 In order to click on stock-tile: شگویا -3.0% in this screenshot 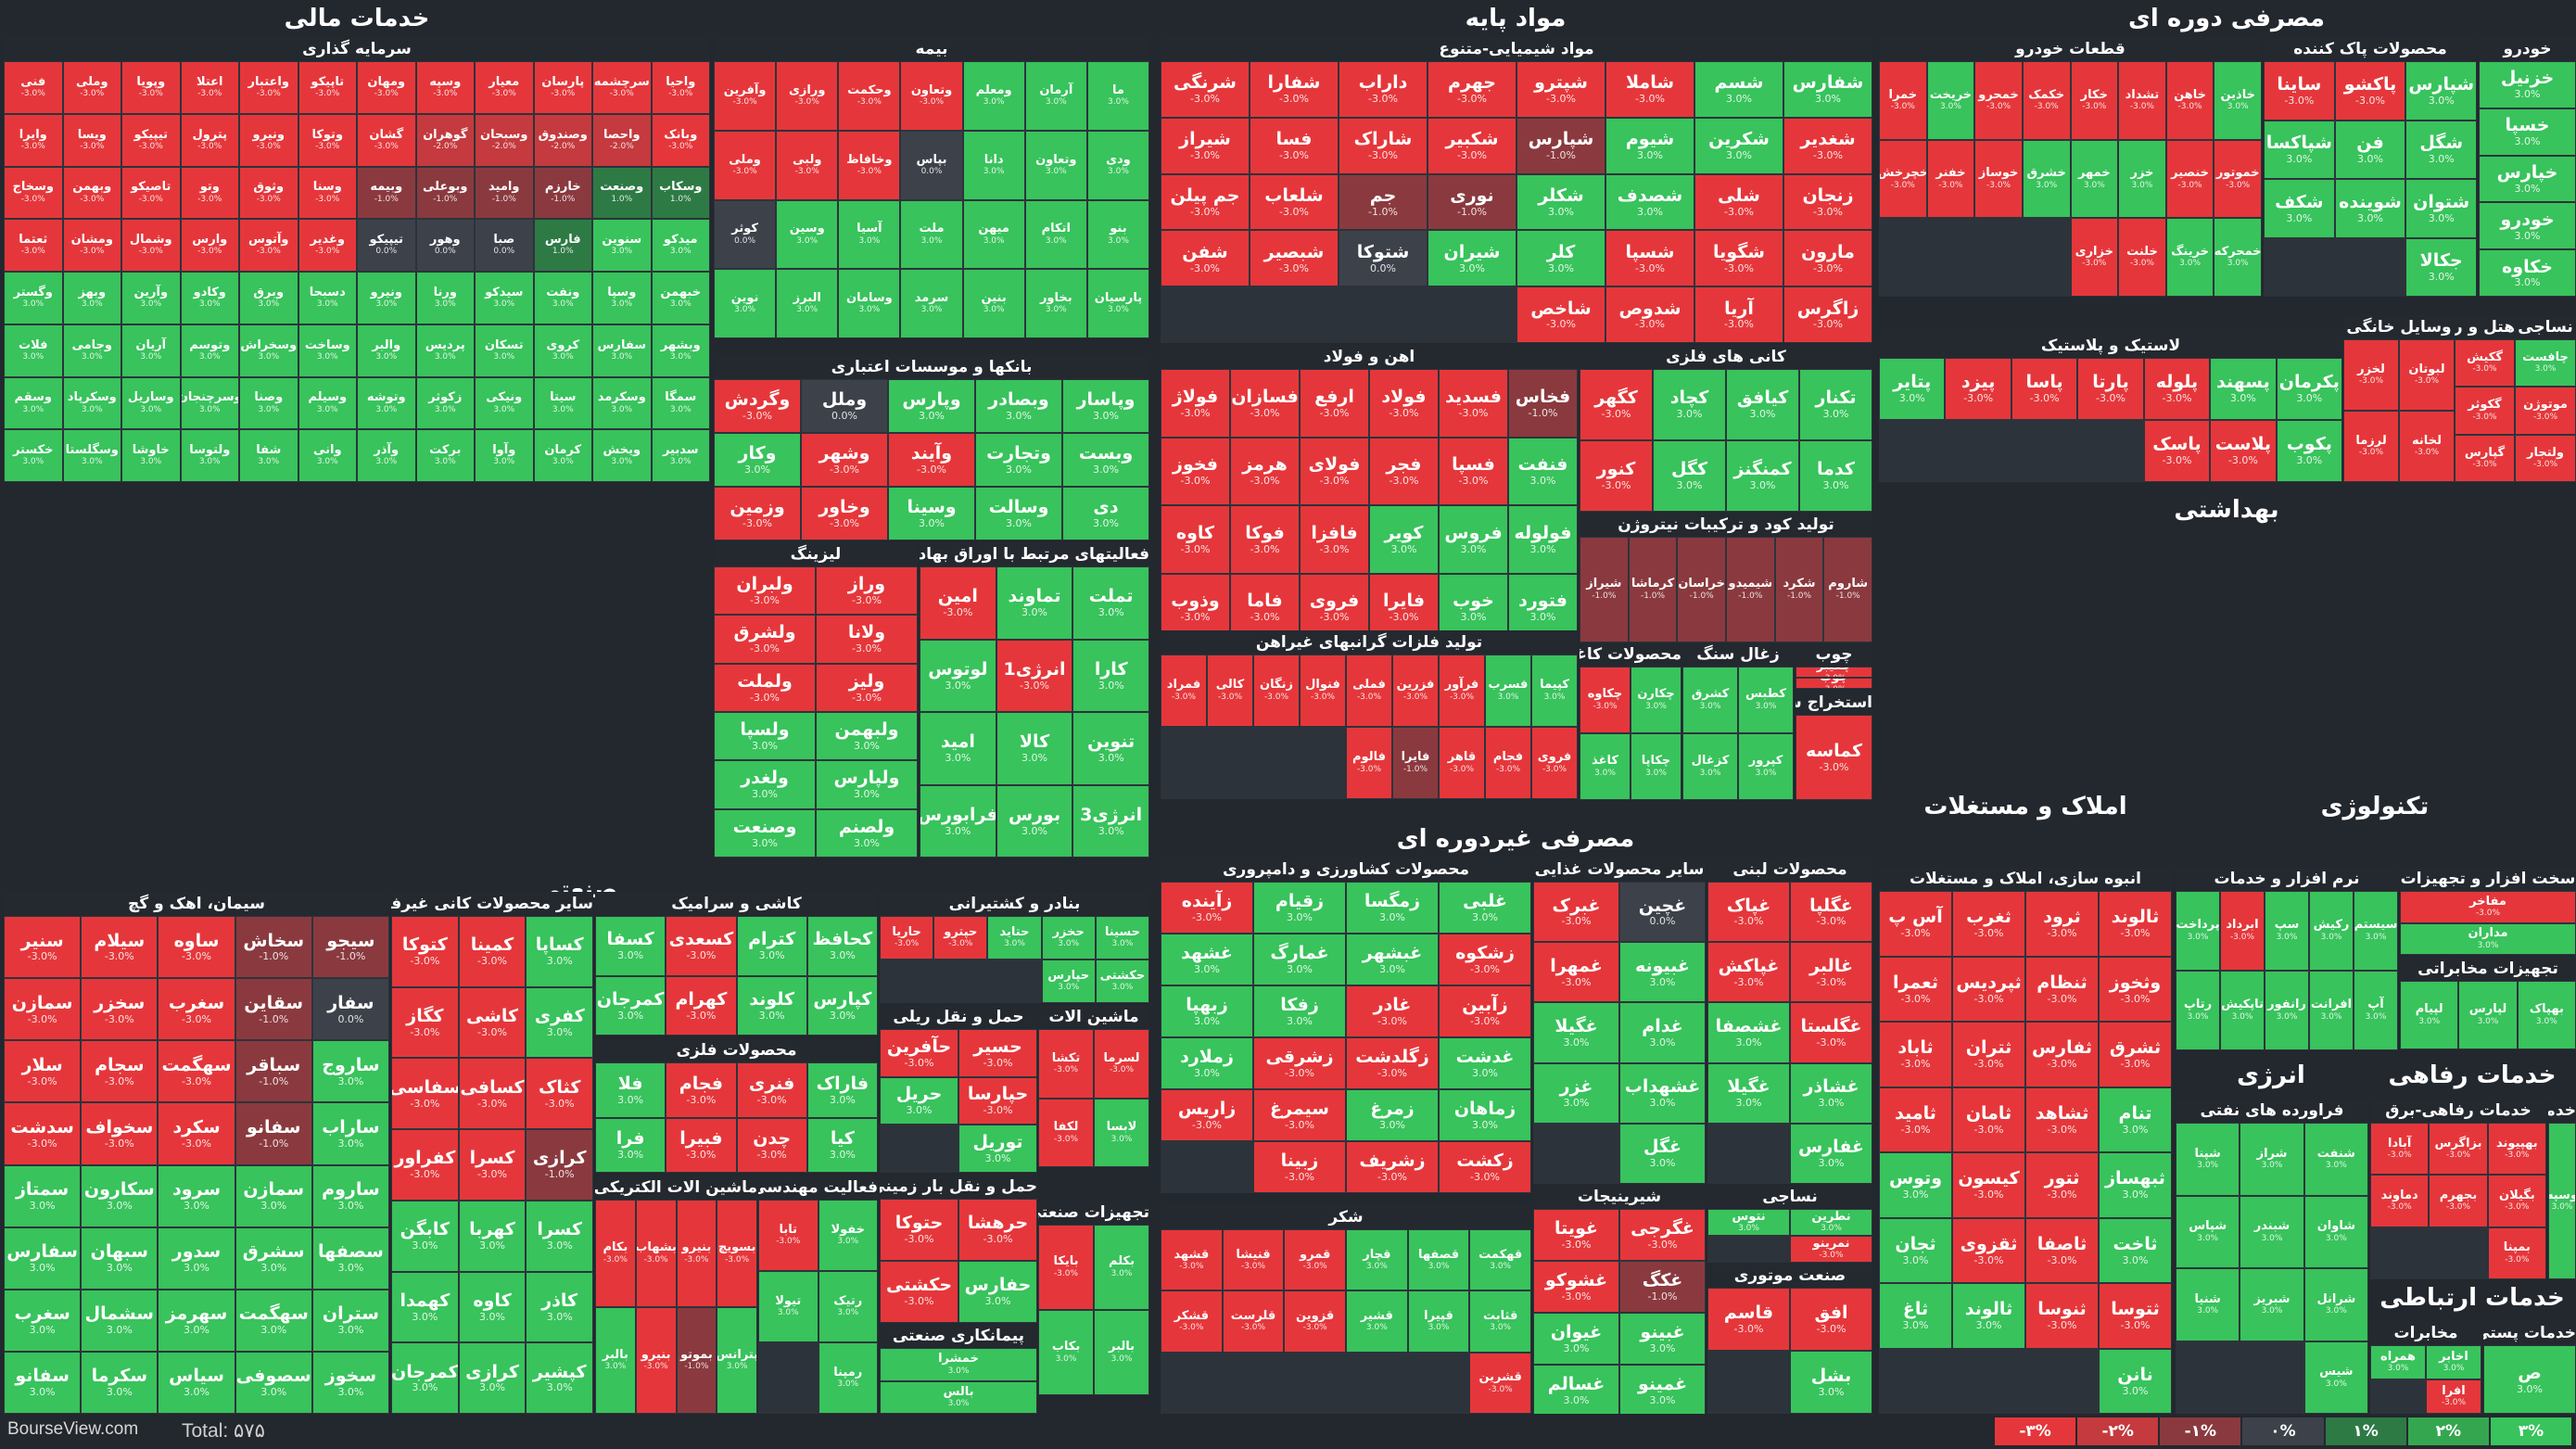, I will do `click(1739, 258)`.